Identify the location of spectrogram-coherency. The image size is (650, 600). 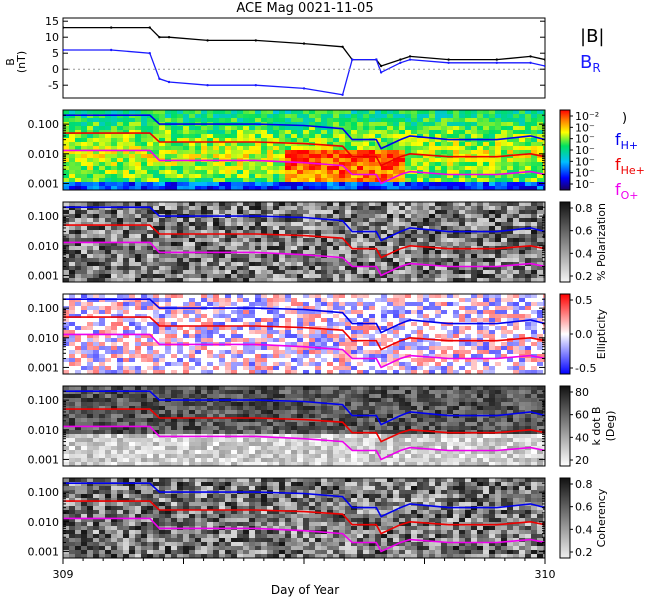
(304, 518).